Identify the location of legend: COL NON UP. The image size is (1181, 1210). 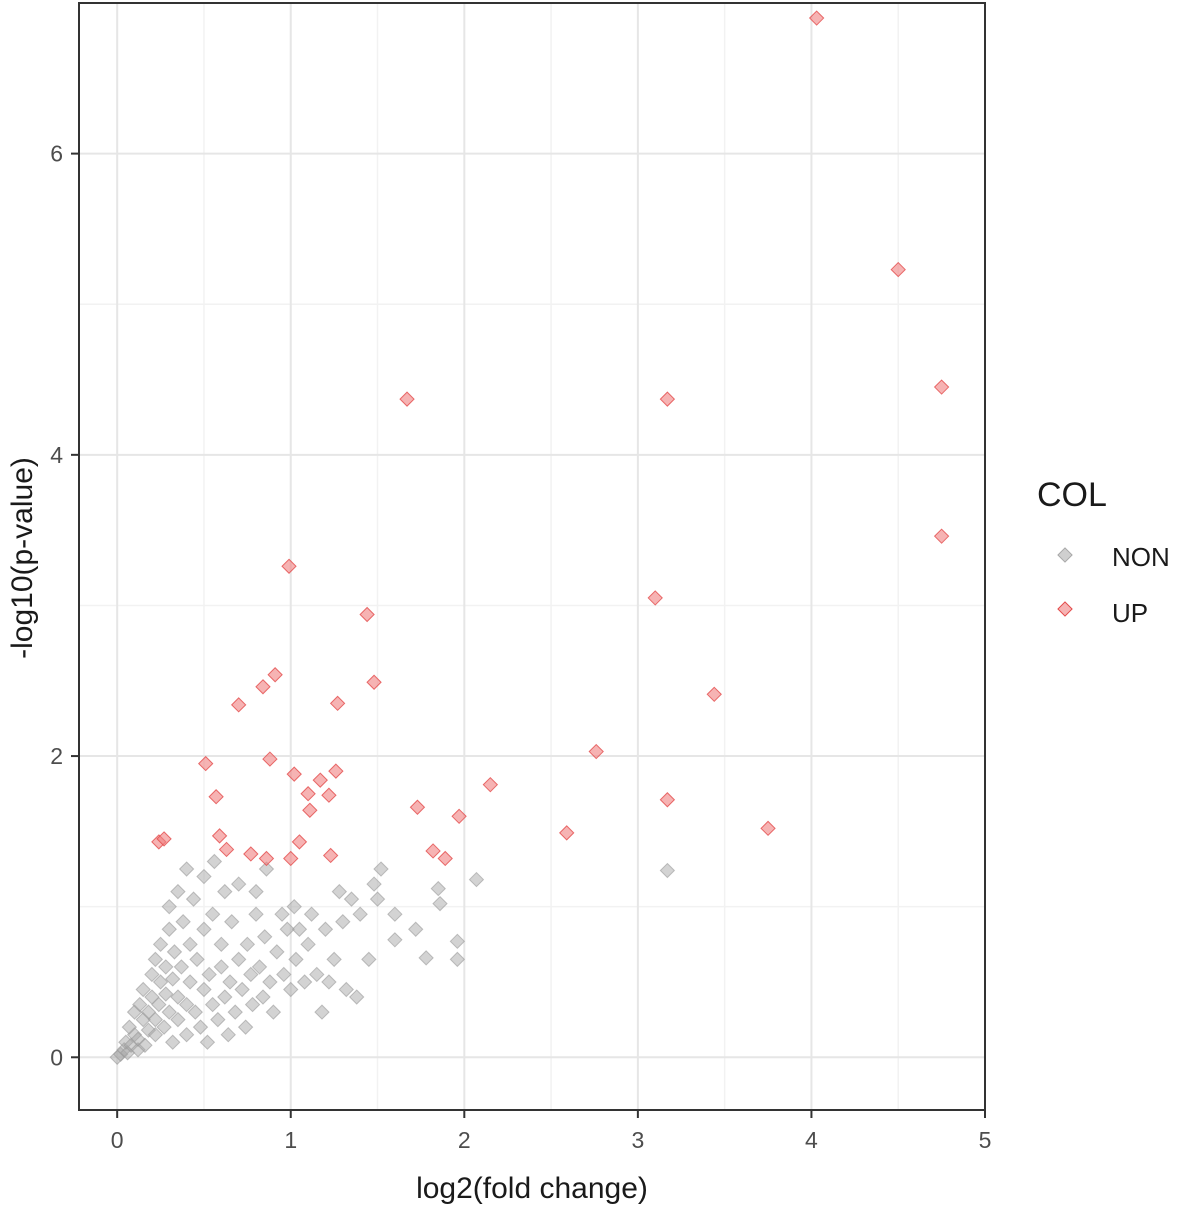
(1103, 552).